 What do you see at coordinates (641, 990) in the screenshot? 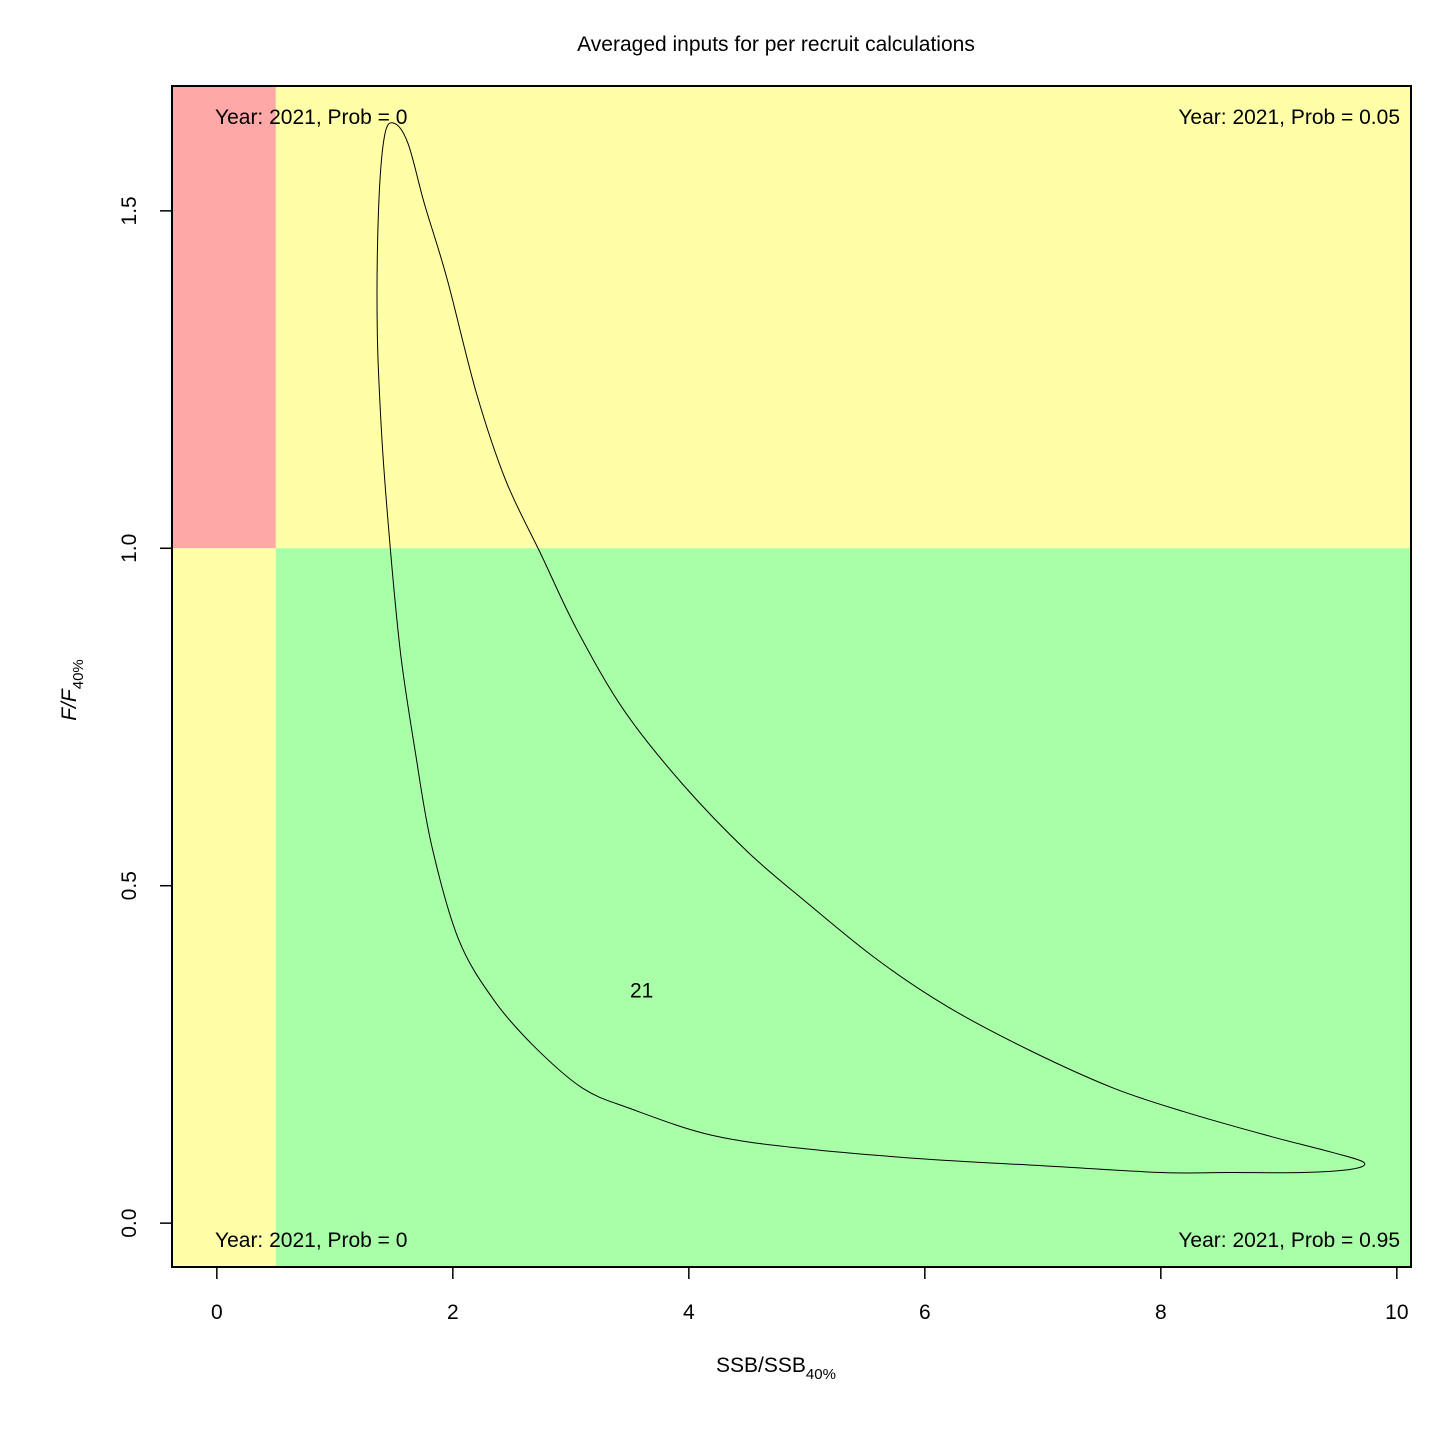
I see `point-label: 21` at bounding box center [641, 990].